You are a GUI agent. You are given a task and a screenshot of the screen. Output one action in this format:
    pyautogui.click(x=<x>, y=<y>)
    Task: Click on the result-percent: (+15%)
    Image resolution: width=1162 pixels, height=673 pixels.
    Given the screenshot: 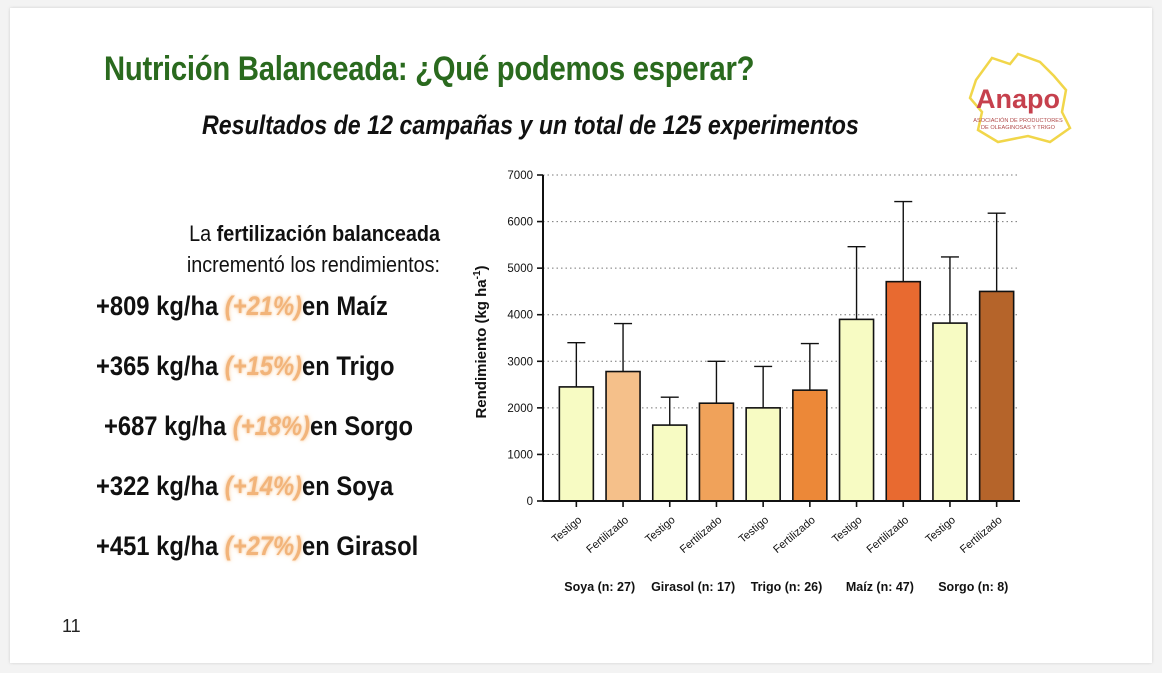 What is the action you would take?
    pyautogui.click(x=263, y=366)
    